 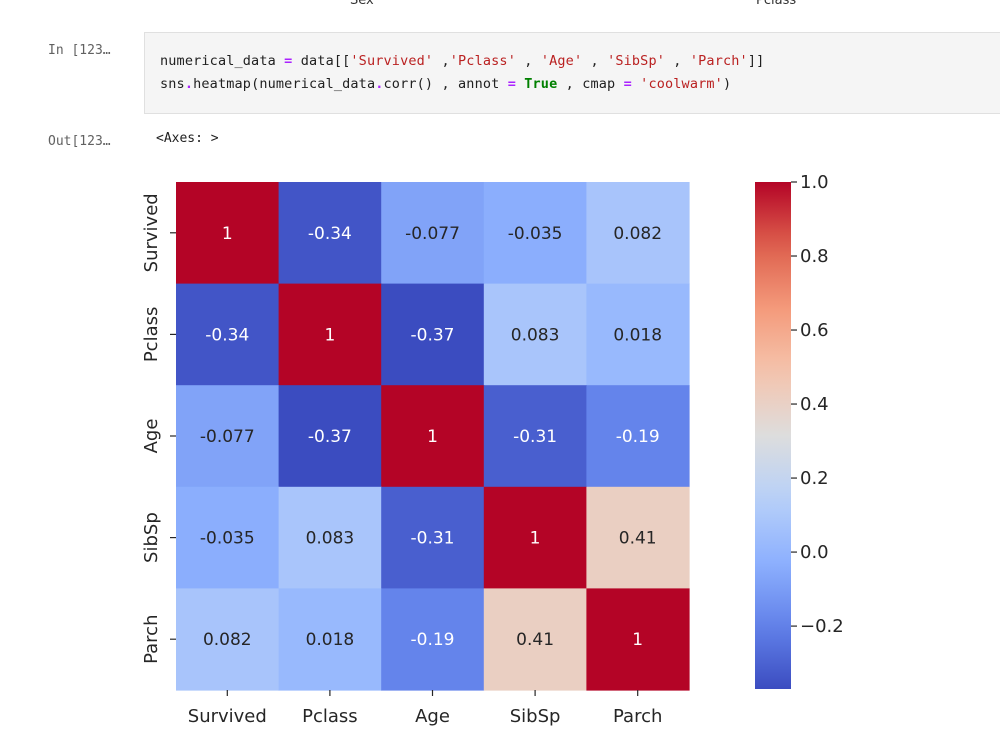 What do you see at coordinates (773, 435) in the screenshot?
I see `colorbar` at bounding box center [773, 435].